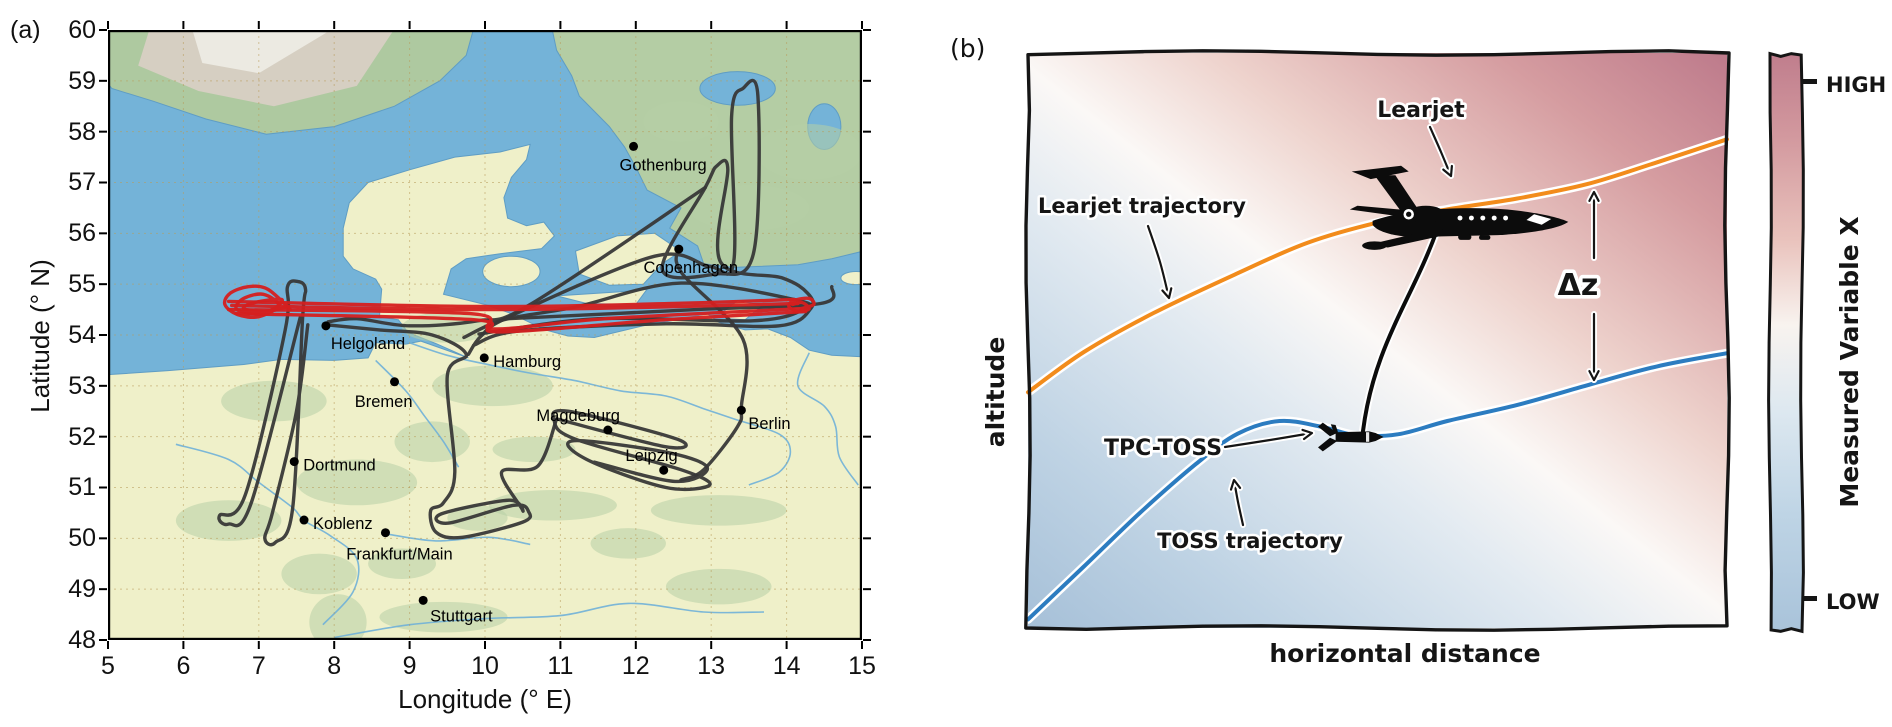 The width and height of the screenshot is (1892, 727). Describe the element at coordinates (258, 666) in the screenshot. I see `x-tick-label: 7` at that location.